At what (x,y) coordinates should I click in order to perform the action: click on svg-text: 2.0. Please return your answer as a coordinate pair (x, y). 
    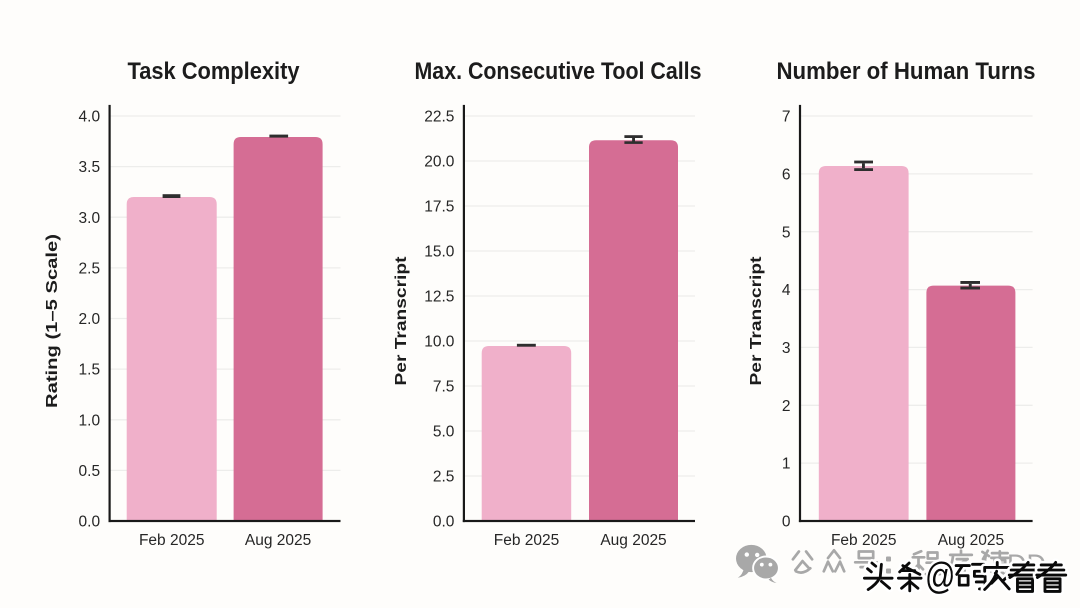
    Looking at the image, I should click on (90, 319).